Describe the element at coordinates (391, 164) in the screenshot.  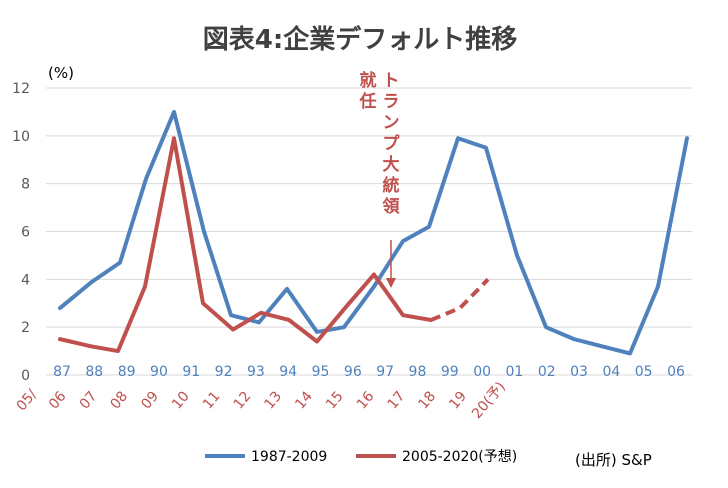
I see `annotation-text-char: 大` at that location.